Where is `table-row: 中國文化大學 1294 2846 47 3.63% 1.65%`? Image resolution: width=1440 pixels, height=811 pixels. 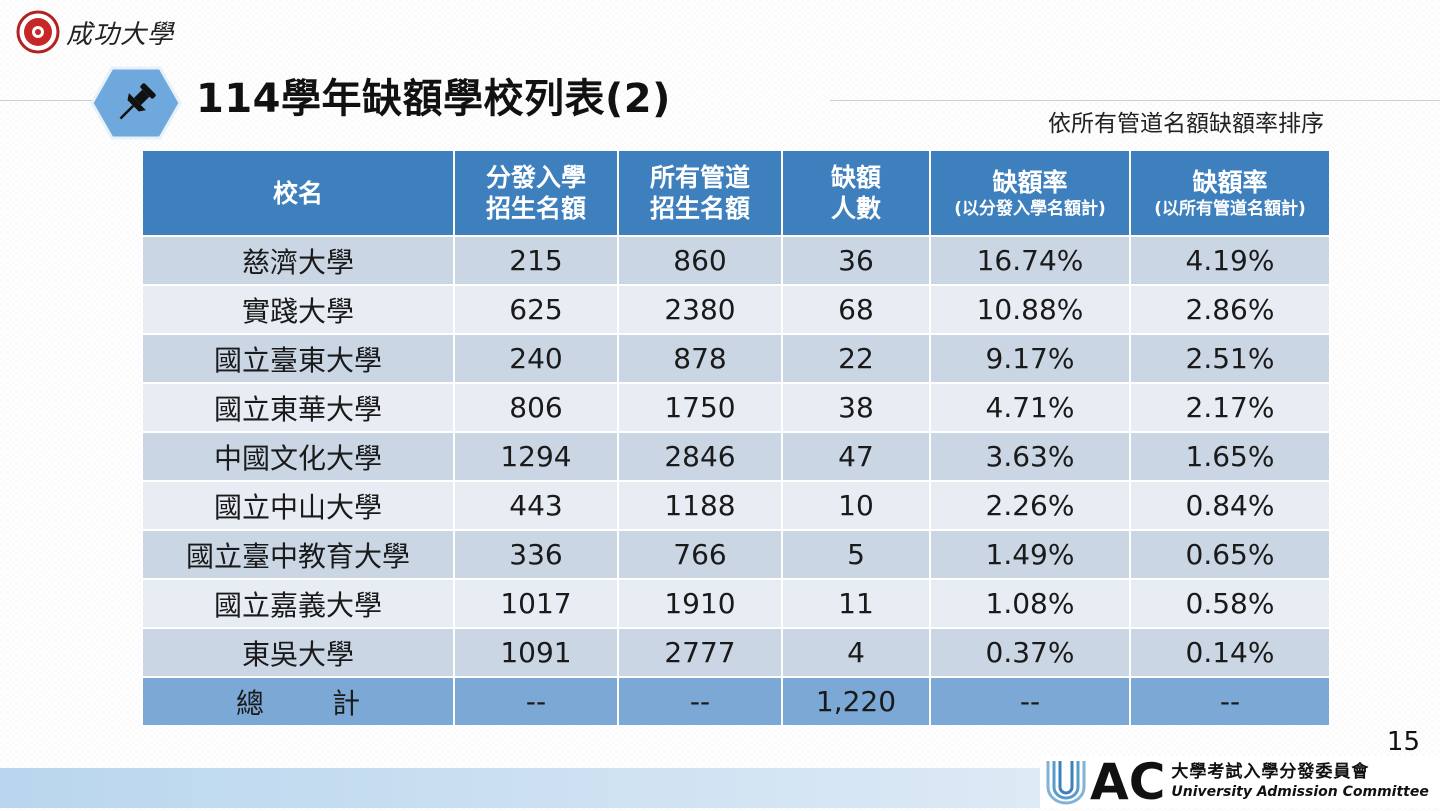
table-row: 中國文化大學 1294 2846 47 3.63% 1.65% is located at coordinates (736, 456).